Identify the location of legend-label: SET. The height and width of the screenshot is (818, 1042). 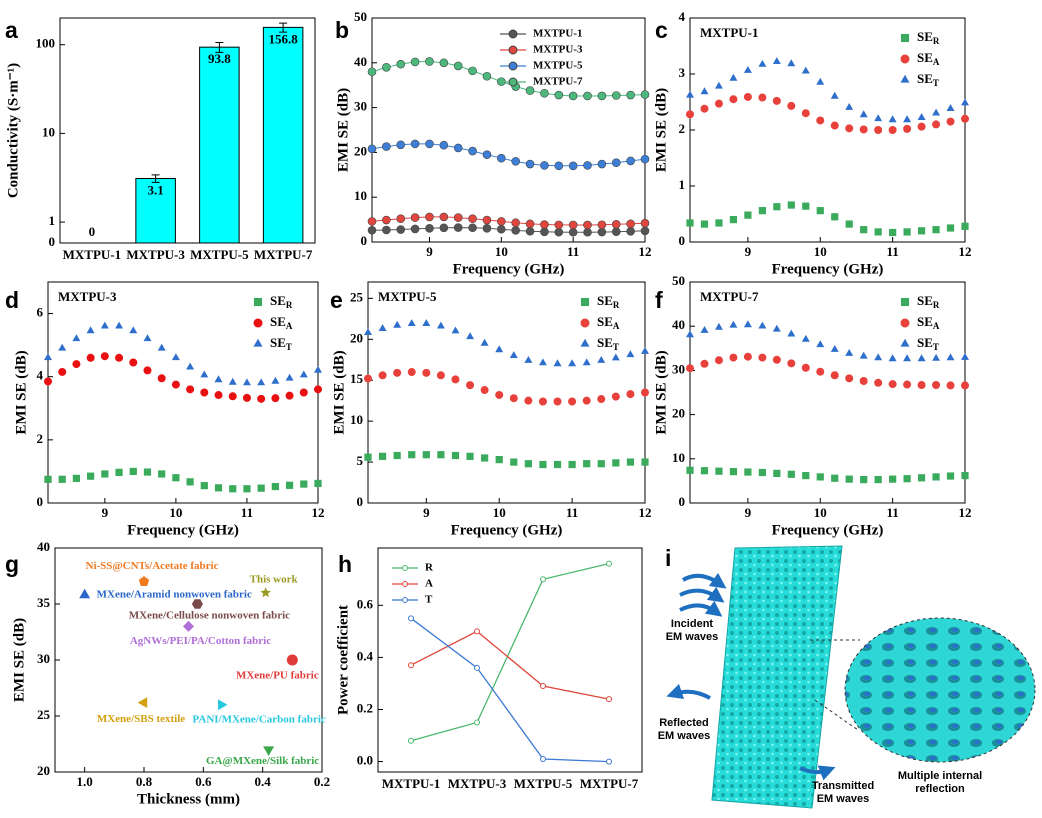
(281, 343).